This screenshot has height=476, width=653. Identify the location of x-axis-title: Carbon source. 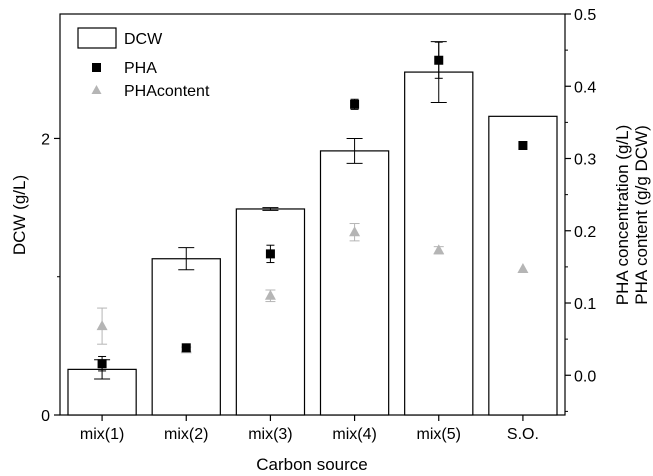
(312, 464).